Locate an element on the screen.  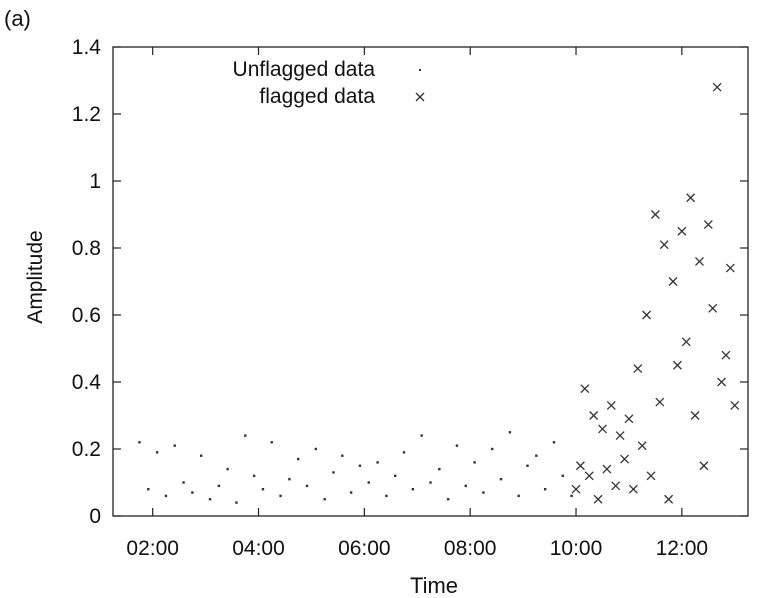
legend-marker-flagged is located at coordinates (420, 97).